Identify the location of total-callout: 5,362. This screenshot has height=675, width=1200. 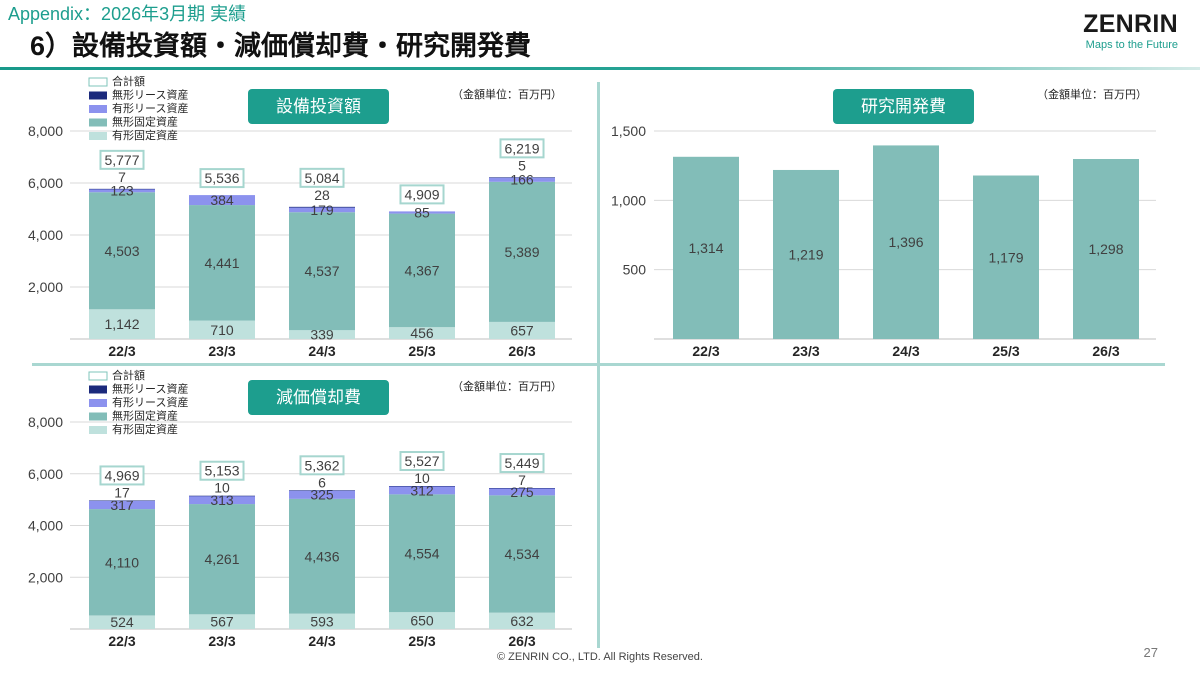
(322, 465).